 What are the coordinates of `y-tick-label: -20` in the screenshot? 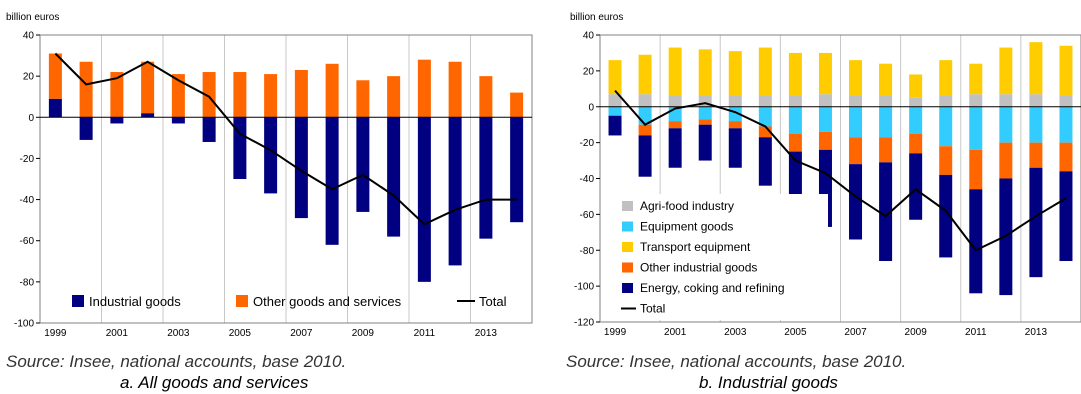 It's located at (27, 159).